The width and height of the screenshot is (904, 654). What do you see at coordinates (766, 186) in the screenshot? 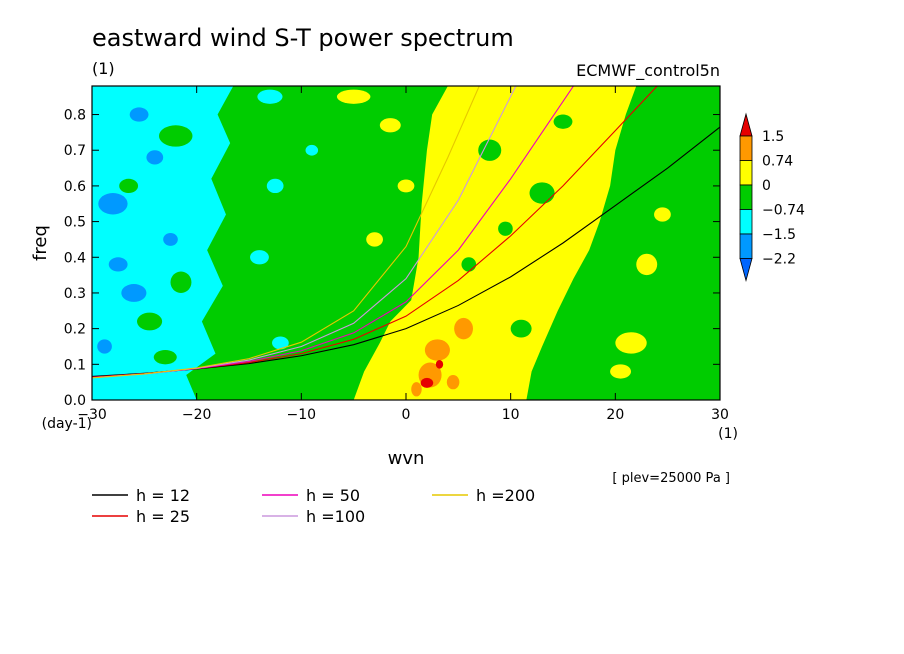
I see `colorbar-label: 0` at bounding box center [766, 186].